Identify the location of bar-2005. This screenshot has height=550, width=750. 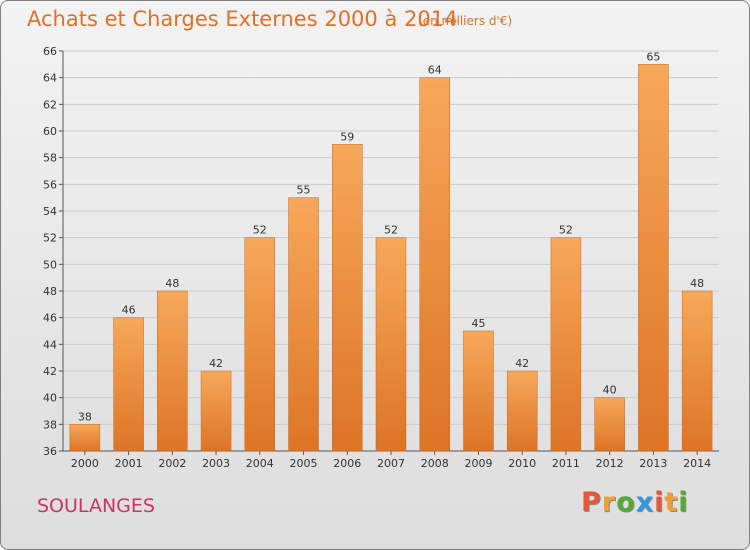
(303, 324).